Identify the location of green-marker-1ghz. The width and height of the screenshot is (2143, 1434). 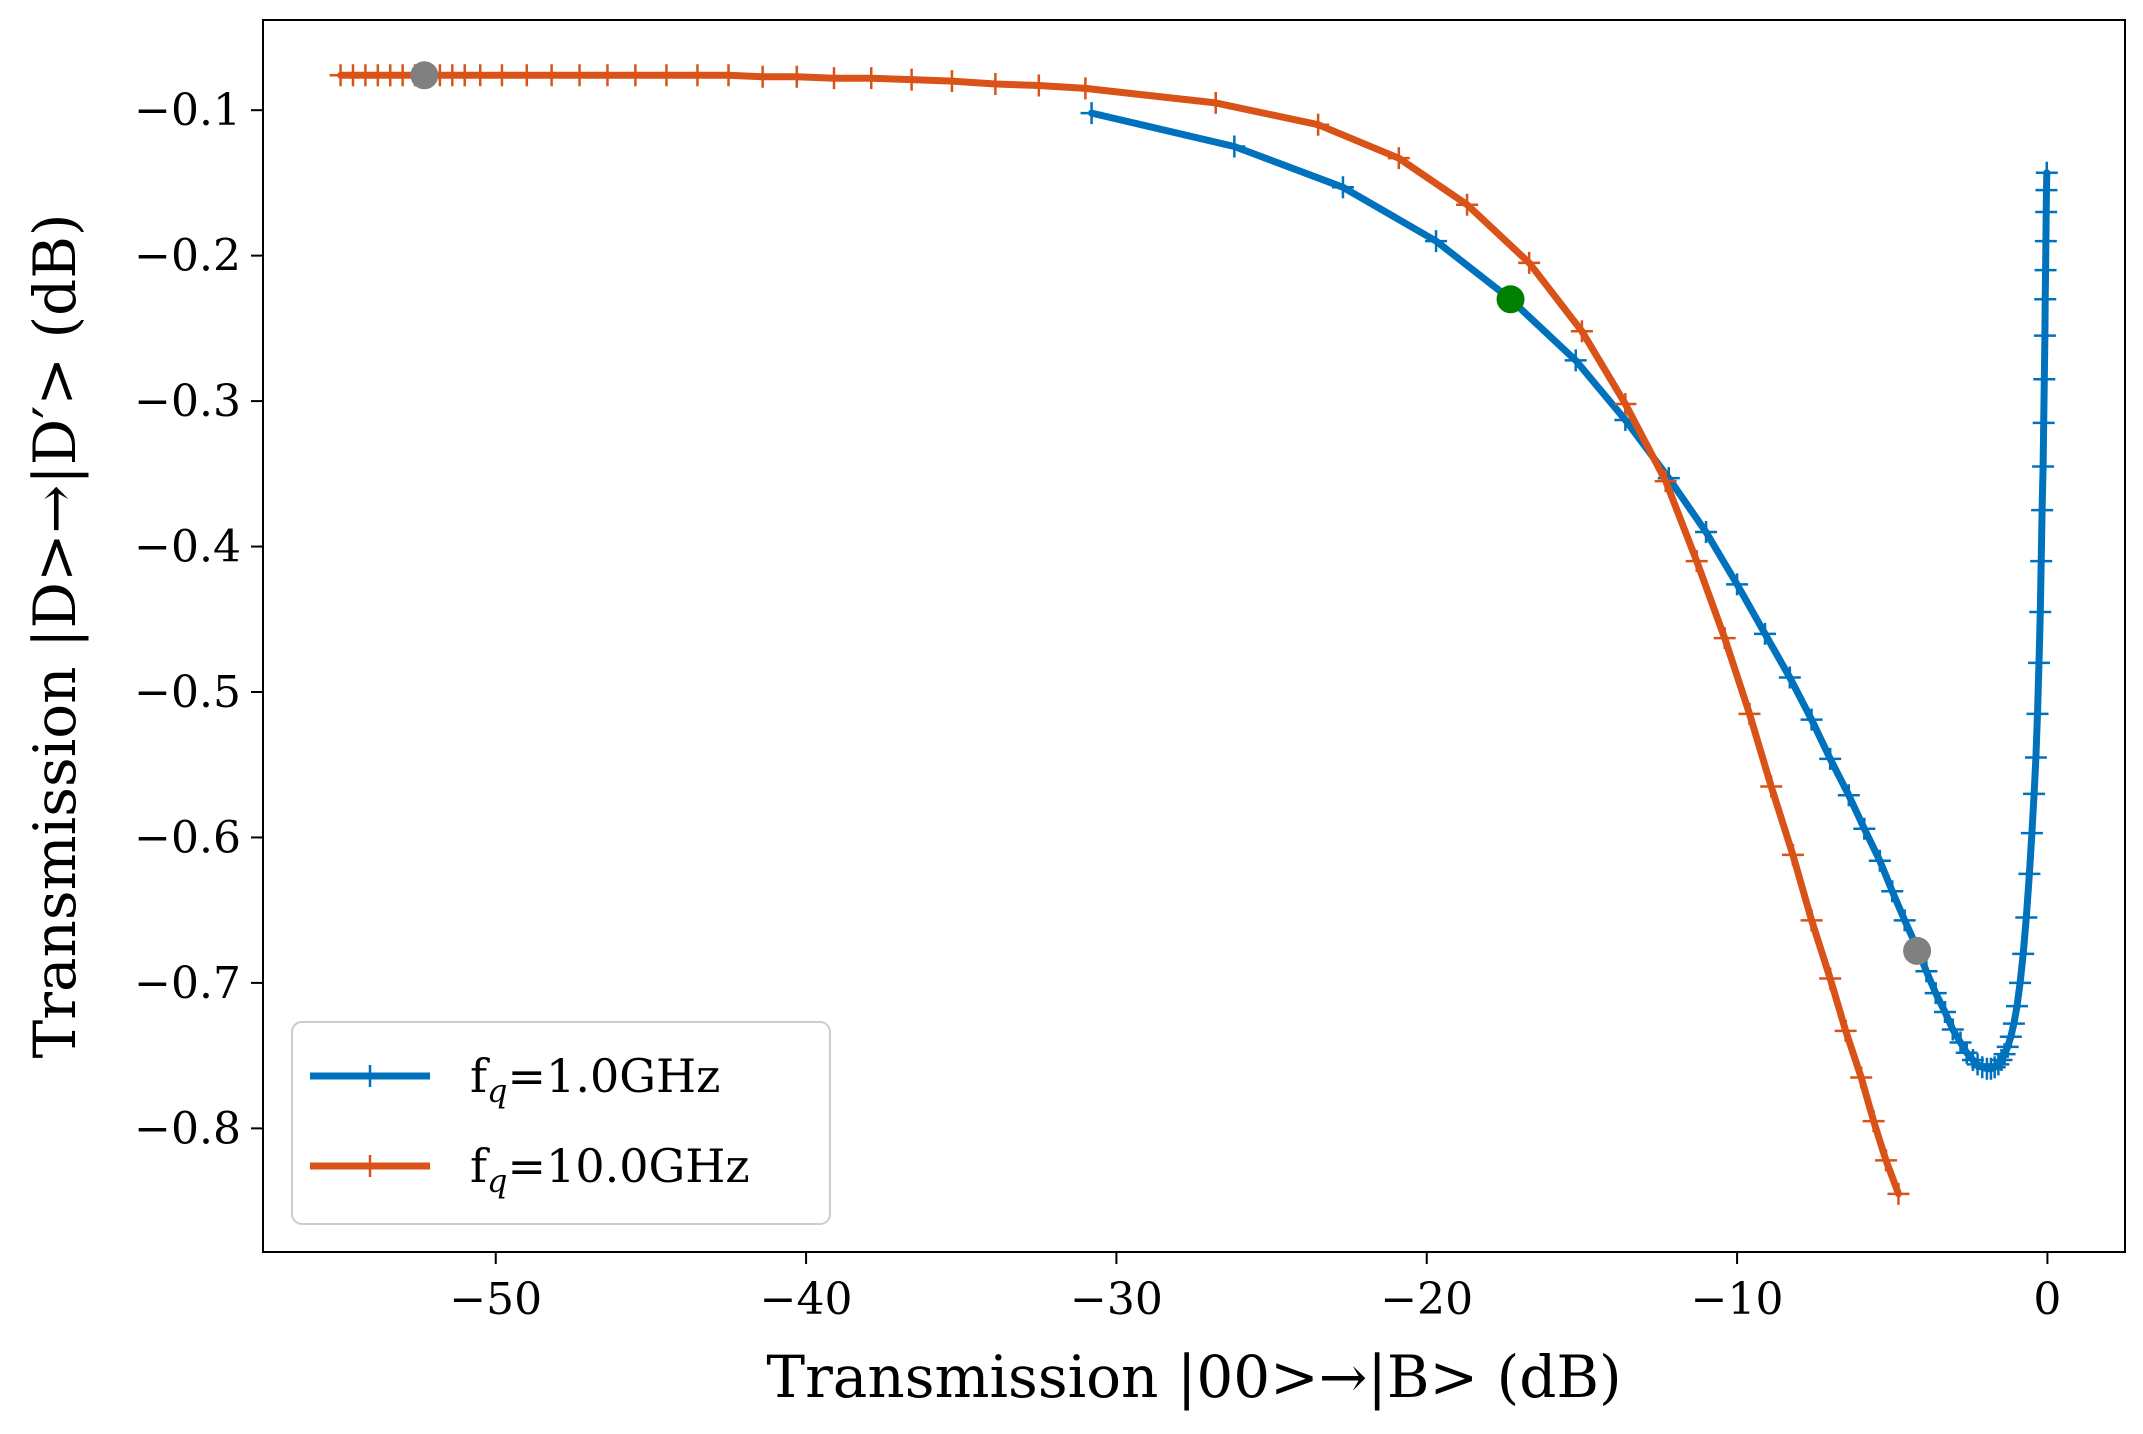
(1510, 299).